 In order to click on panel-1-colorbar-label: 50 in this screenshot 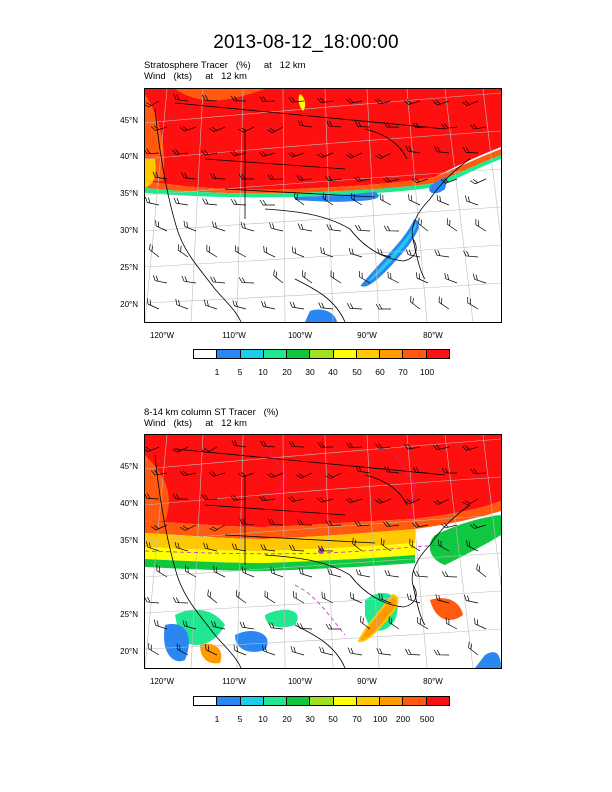, I will do `click(357, 372)`.